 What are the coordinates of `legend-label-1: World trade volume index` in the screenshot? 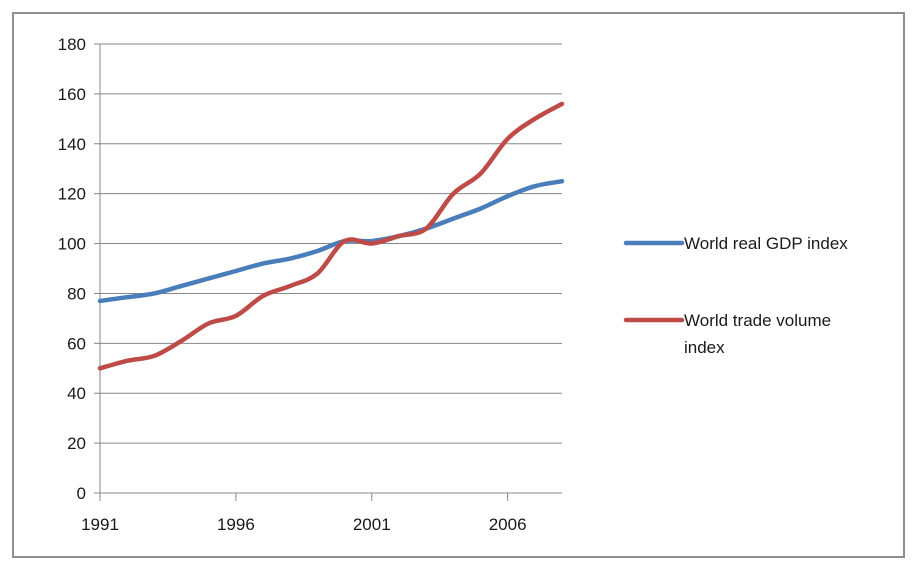 It's located at (757, 334).